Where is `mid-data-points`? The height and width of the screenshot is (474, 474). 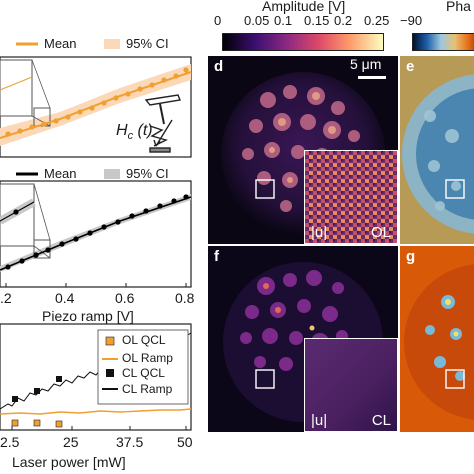 mid-data-points is located at coordinates (97, 232).